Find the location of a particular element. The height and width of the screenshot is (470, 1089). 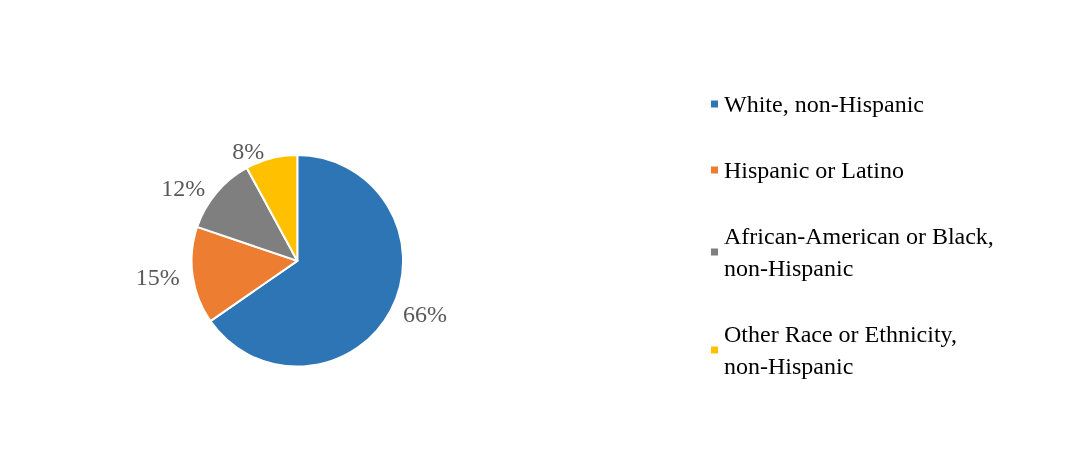

data-label: 12% is located at coordinates (183, 187).